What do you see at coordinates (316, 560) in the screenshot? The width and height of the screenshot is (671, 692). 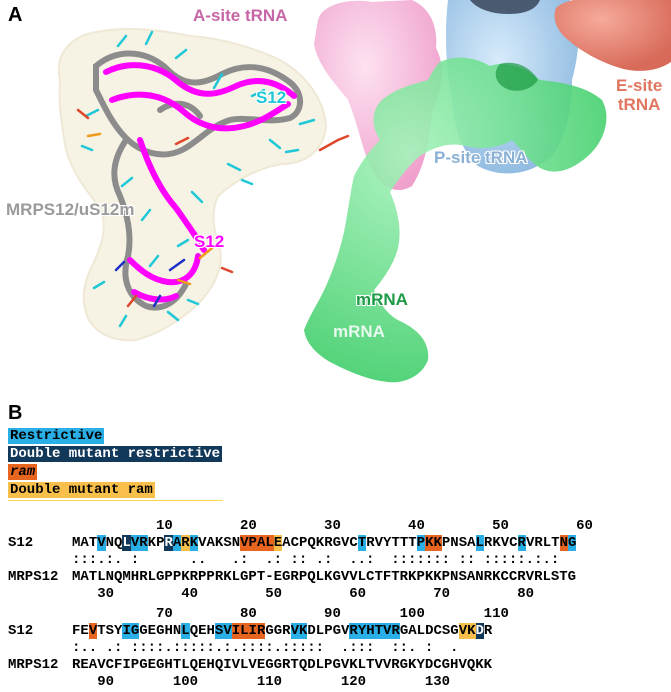 I see `block1-match-line: :::.:. : .. .: .: :: .: ..: ::::::: :` at bounding box center [316, 560].